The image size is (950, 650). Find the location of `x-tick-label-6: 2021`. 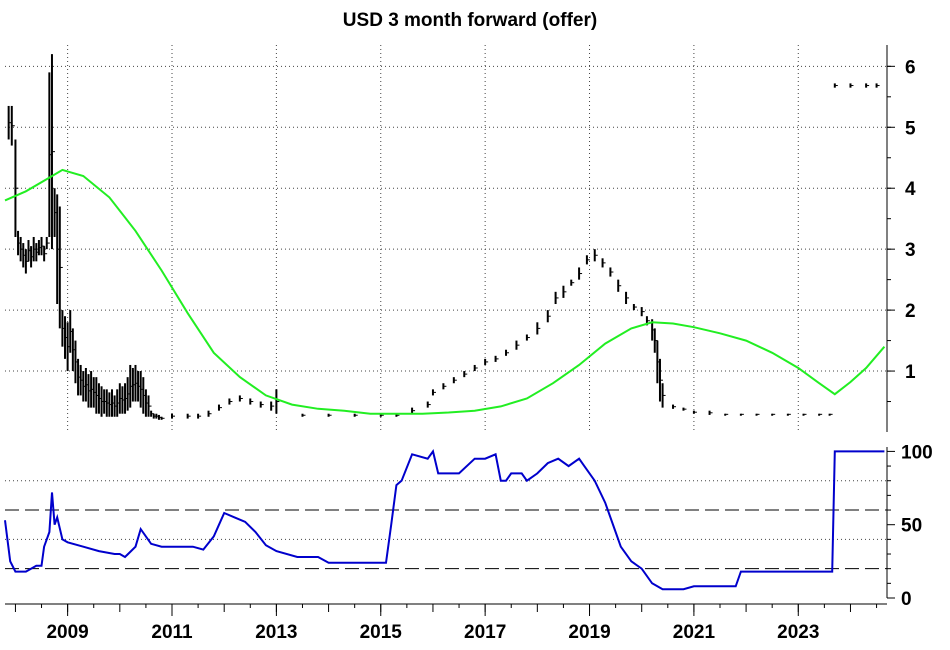

x-tick-label-6: 2021 is located at coordinates (694, 632).